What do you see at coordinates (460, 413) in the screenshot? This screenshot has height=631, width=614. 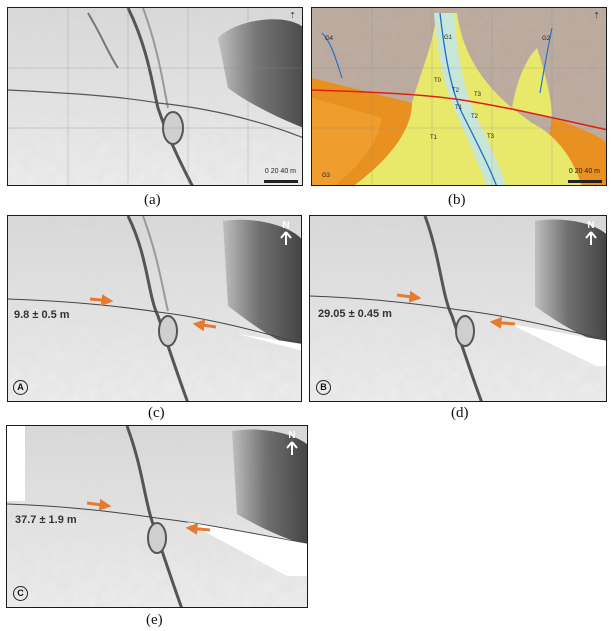 I see `caption-d: (d)` at bounding box center [460, 413].